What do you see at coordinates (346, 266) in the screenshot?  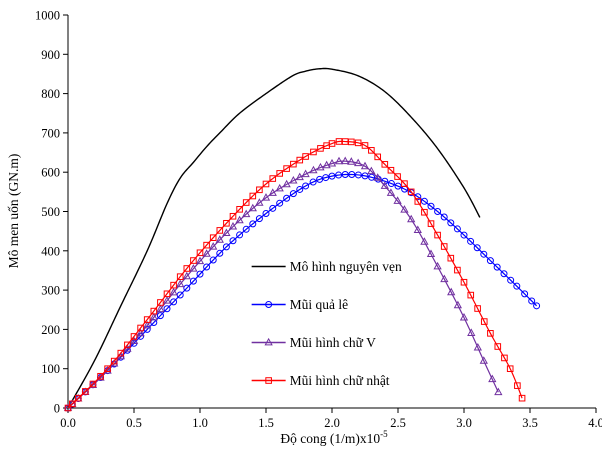 I see `legend-label: Mô hình nguyên vẹn` at bounding box center [346, 266].